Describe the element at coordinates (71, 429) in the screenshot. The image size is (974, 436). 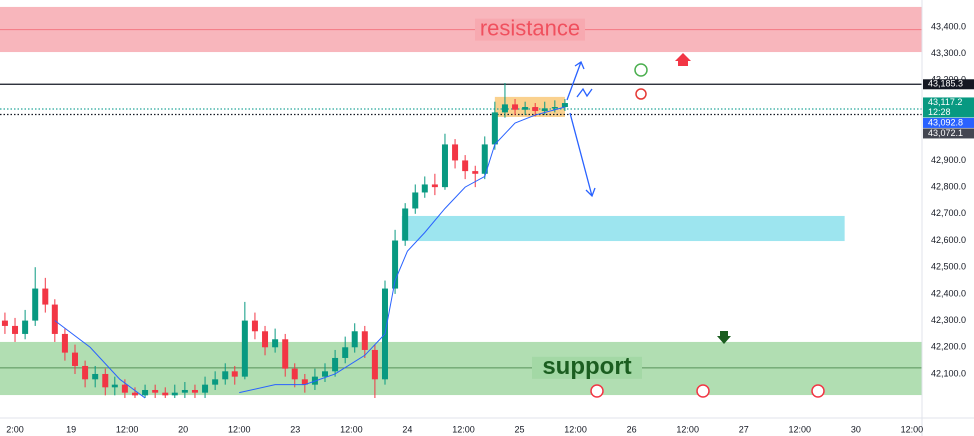
I see `x-tick-label: 19` at that location.